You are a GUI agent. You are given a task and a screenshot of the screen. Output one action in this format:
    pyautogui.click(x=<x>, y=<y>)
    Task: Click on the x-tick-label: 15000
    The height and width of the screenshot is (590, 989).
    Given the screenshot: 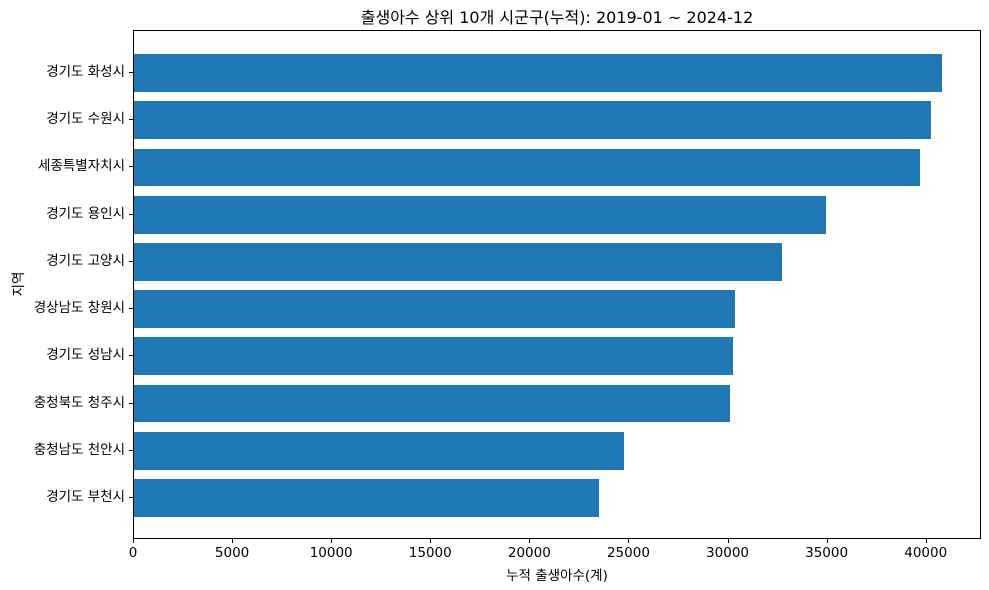 What is the action you would take?
    pyautogui.click(x=430, y=553)
    